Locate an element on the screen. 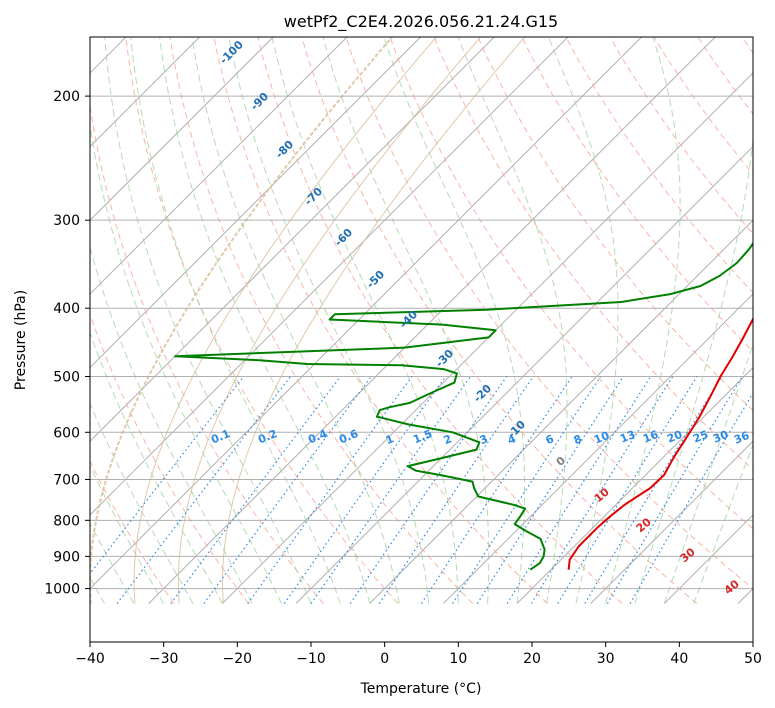 This screenshot has height=708, width=775. x-axis-label: Temperature (°C) is located at coordinates (421, 689).